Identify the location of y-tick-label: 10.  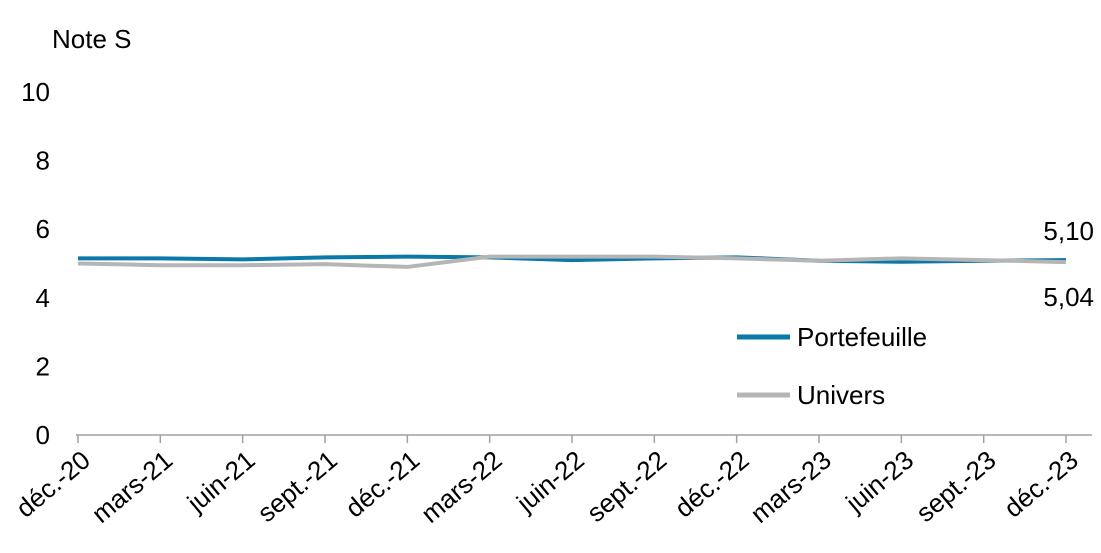
(35, 92).